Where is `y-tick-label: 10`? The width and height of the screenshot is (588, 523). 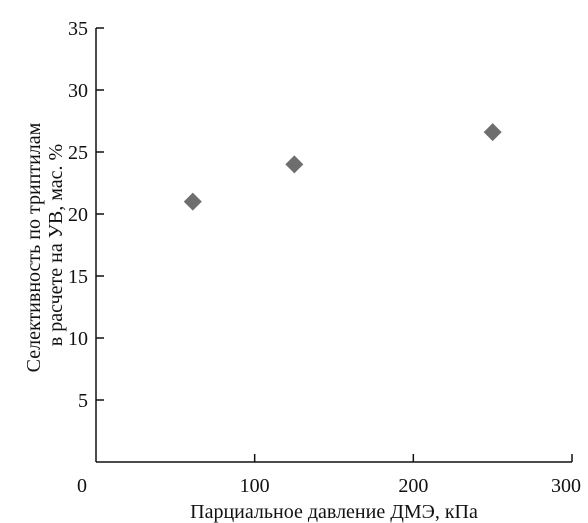 y-tick-label: 10 is located at coordinates (78, 339).